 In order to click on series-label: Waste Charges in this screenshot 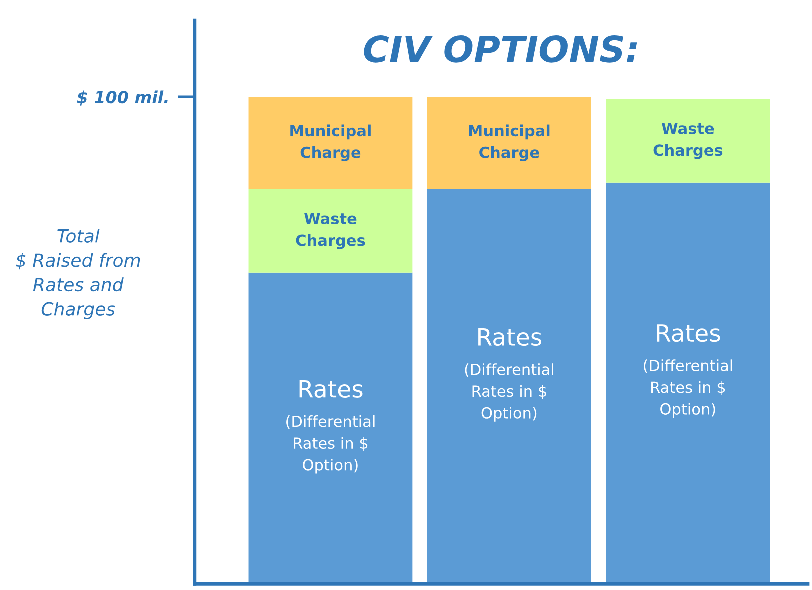, I will do `click(331, 231)`.